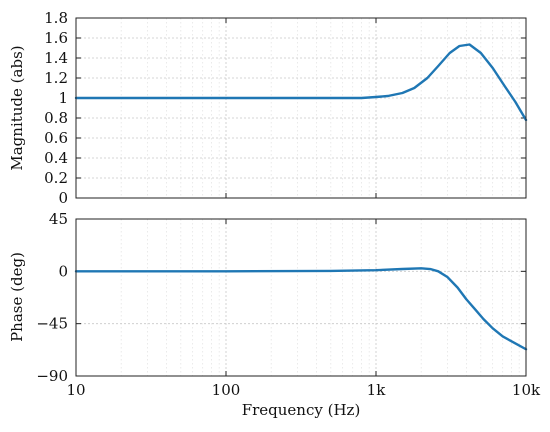 This screenshot has height=432, width=550. What do you see at coordinates (58, 219) in the screenshot?
I see `y-tick-label: 45` at bounding box center [58, 219].